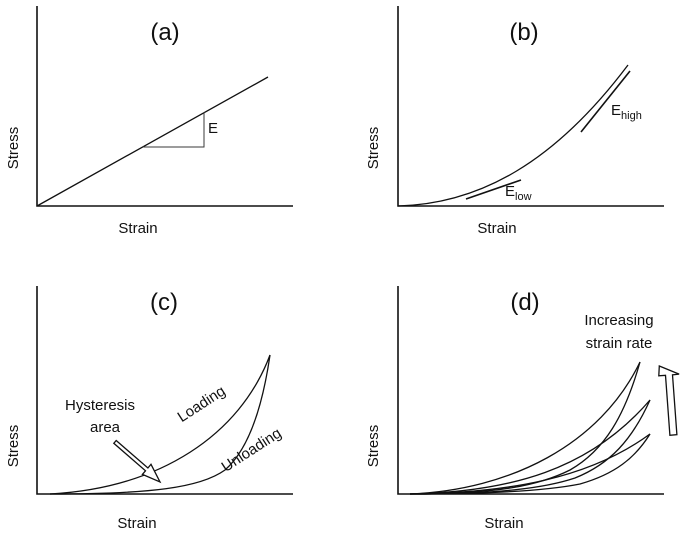  Describe the element at coordinates (616, 110) in the screenshot. I see `panel-b-ehigh-base: E` at that location.